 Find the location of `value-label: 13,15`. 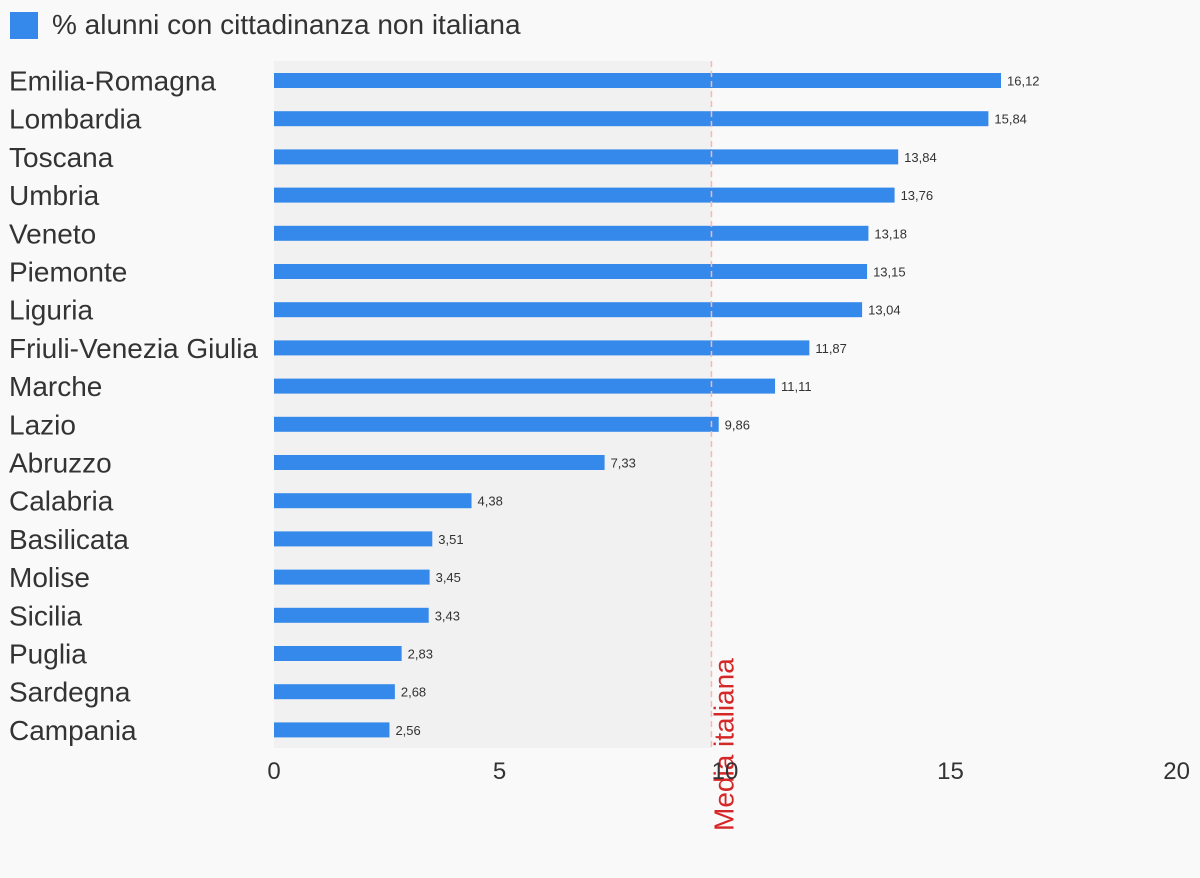

value-label: 13,15 is located at coordinates (889, 272).